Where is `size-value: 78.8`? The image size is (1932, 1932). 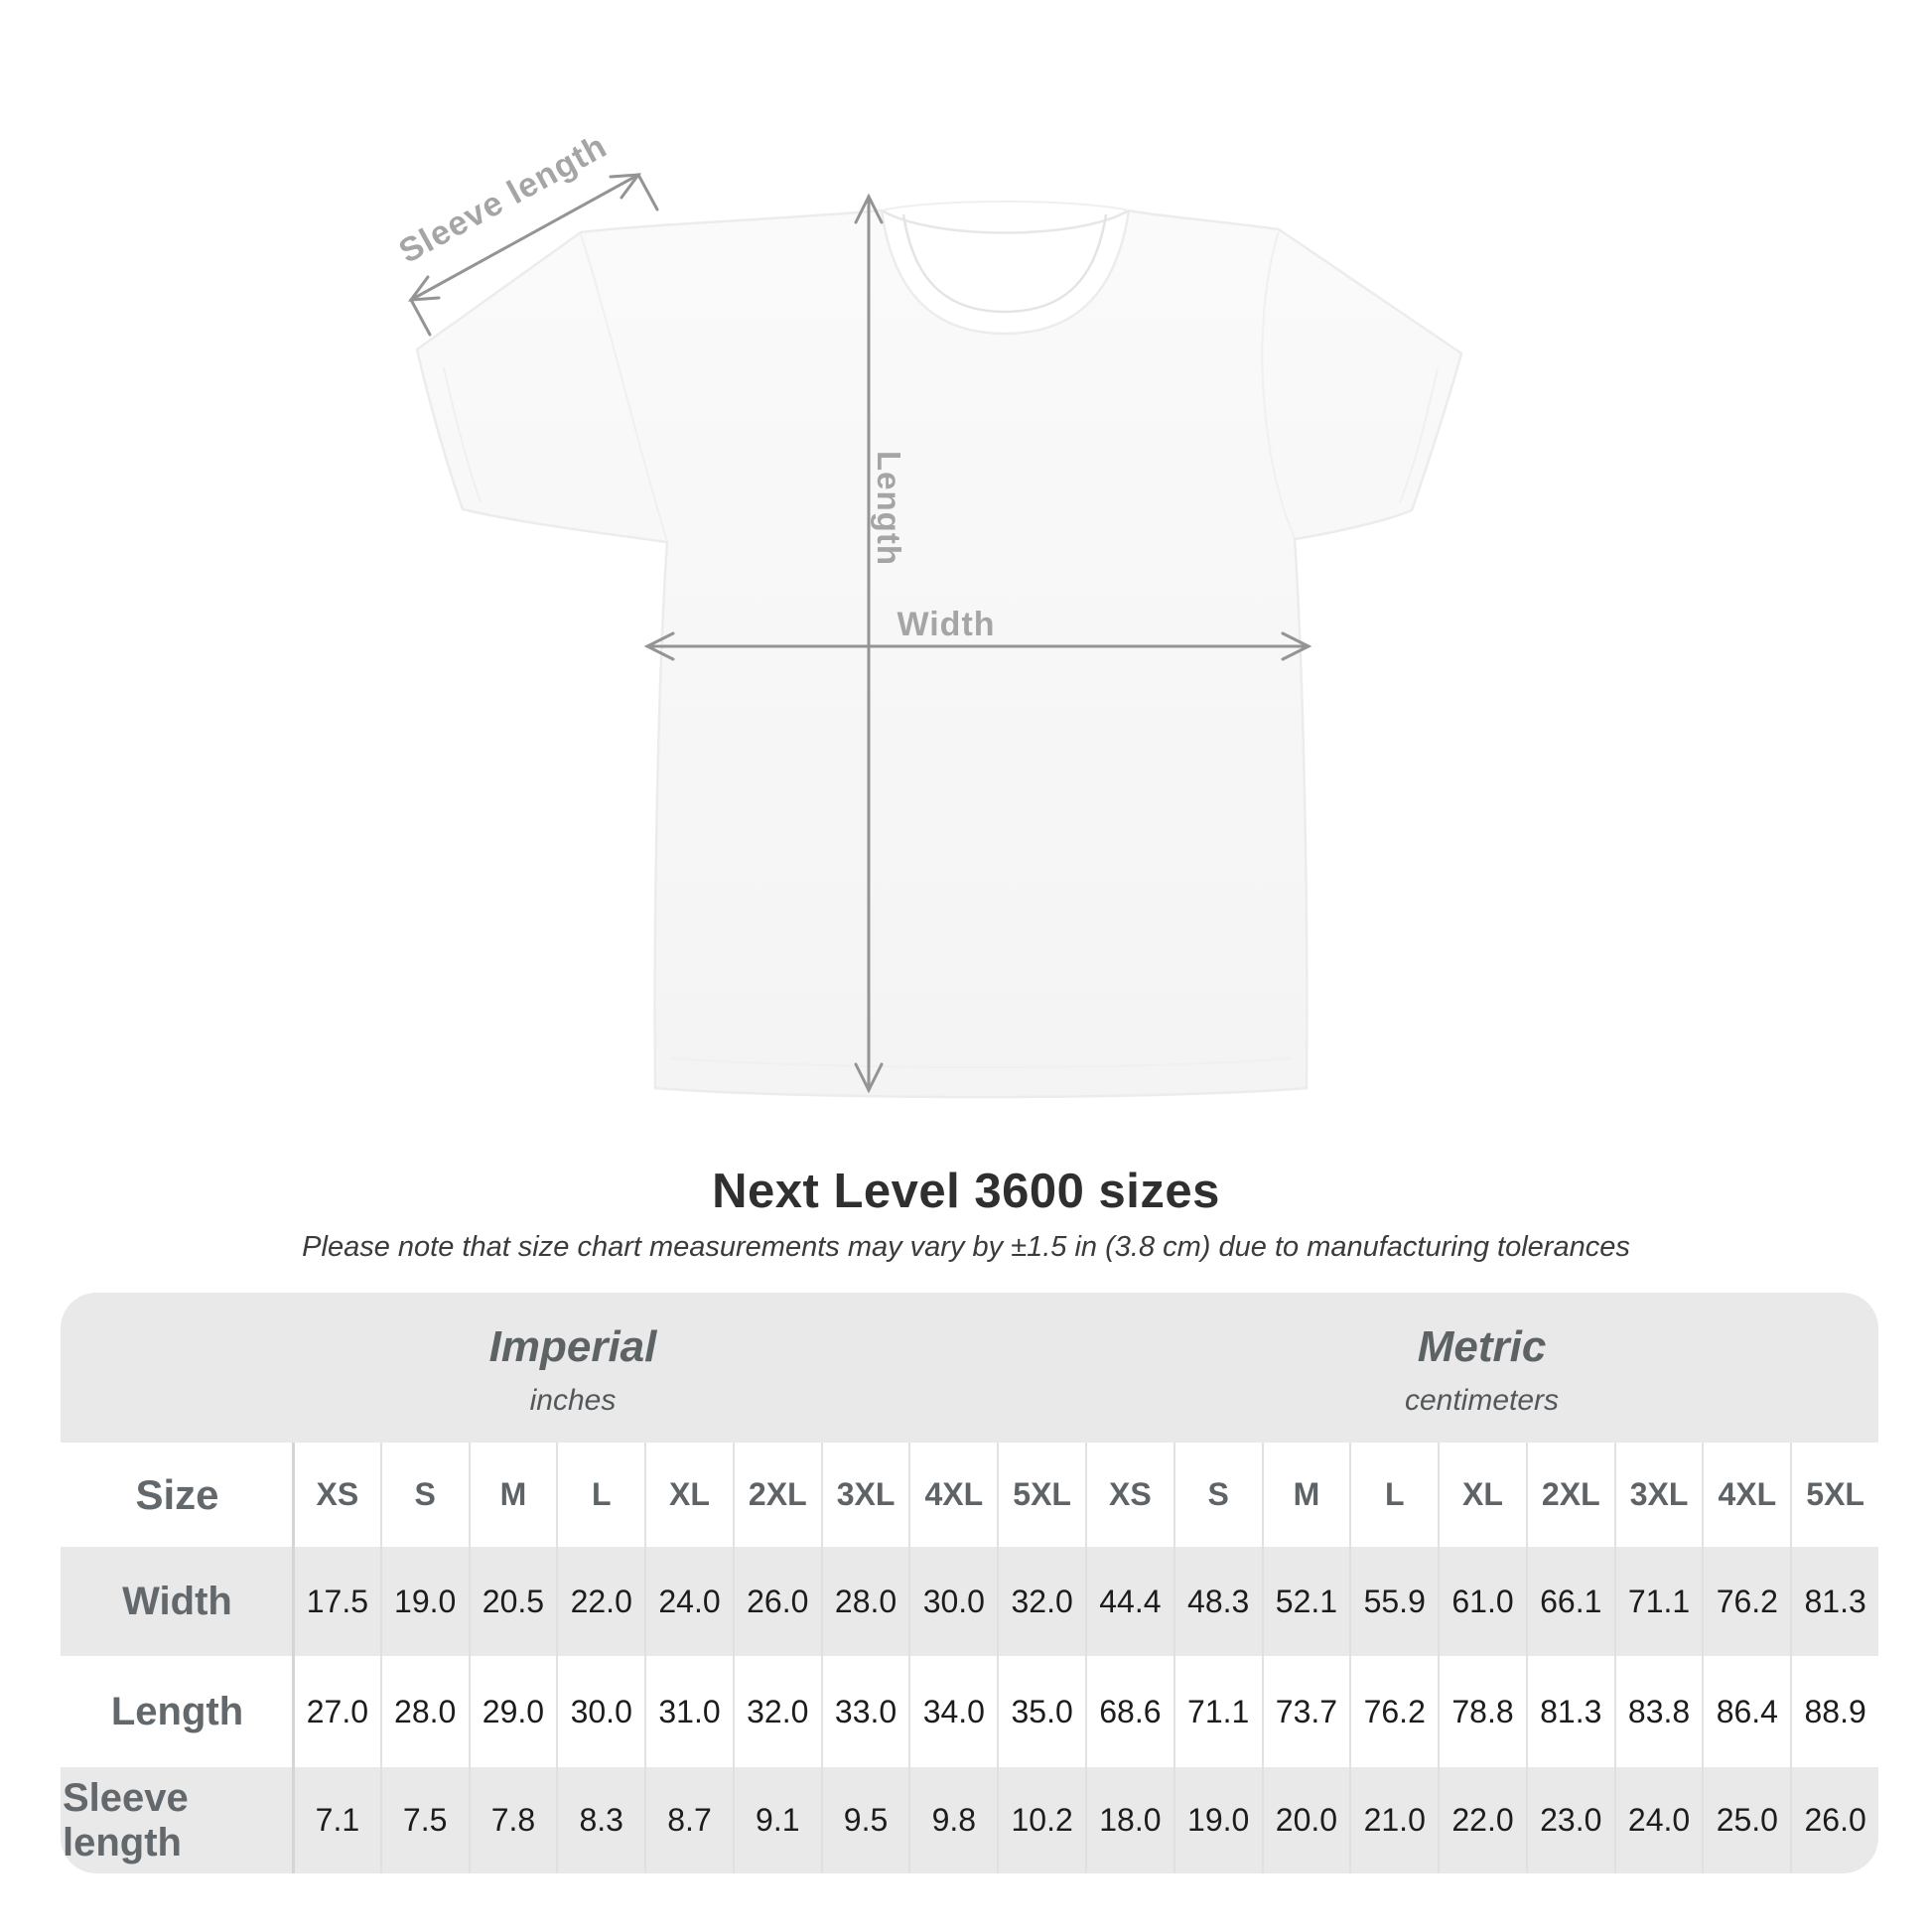 size-value: 78.8 is located at coordinates (1482, 1711).